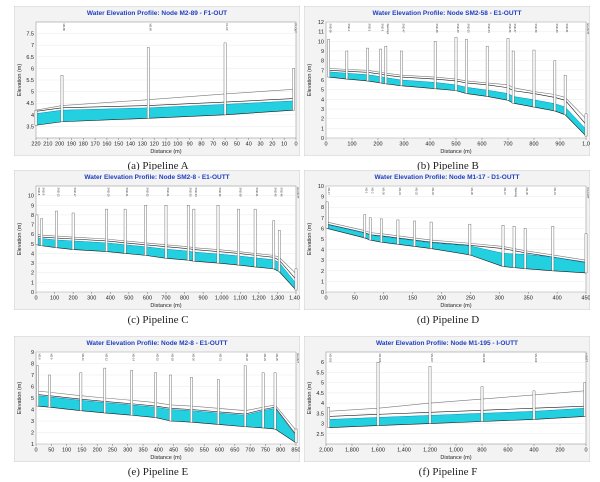 This screenshot has width=600, height=482. What do you see at coordinates (388, 29) in the screenshot?
I see `node-label: Spacing1` at bounding box center [388, 29].